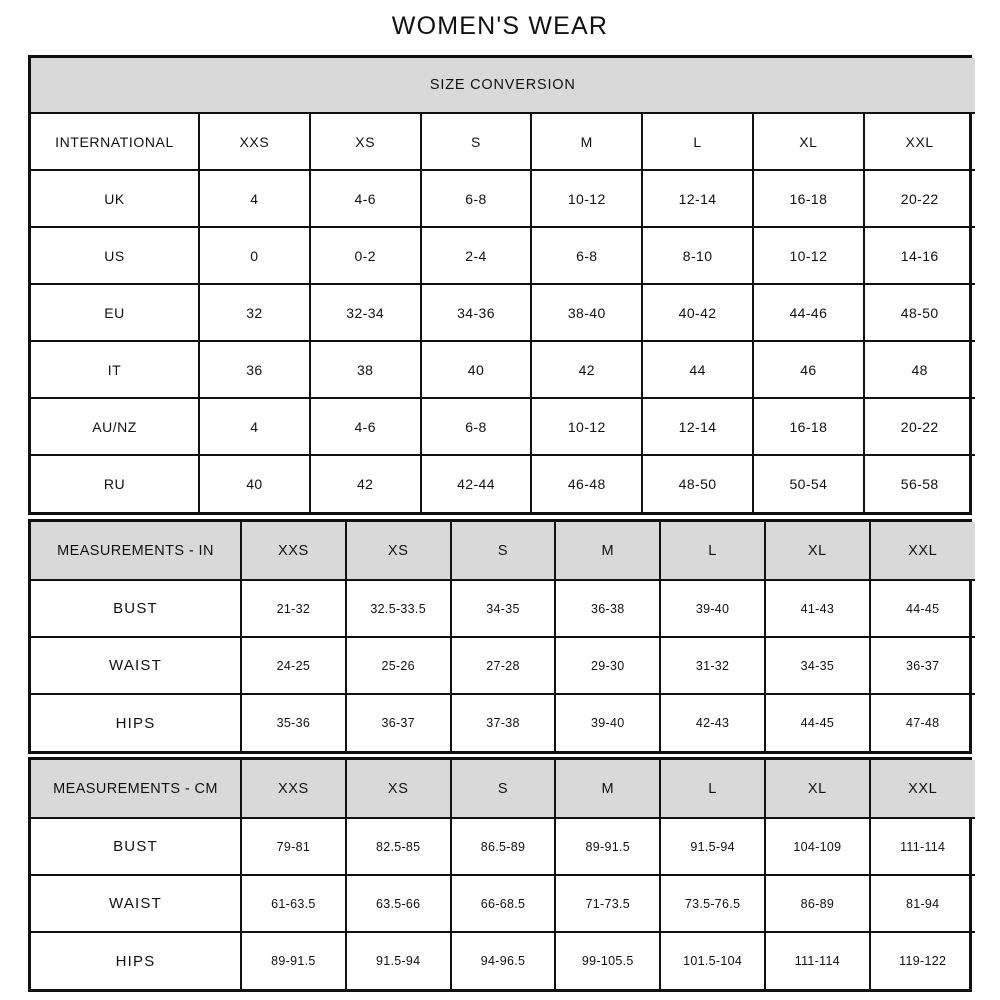 This screenshot has height=1000, width=1000. I want to click on cell: 73.5-76.5, so click(712, 903).